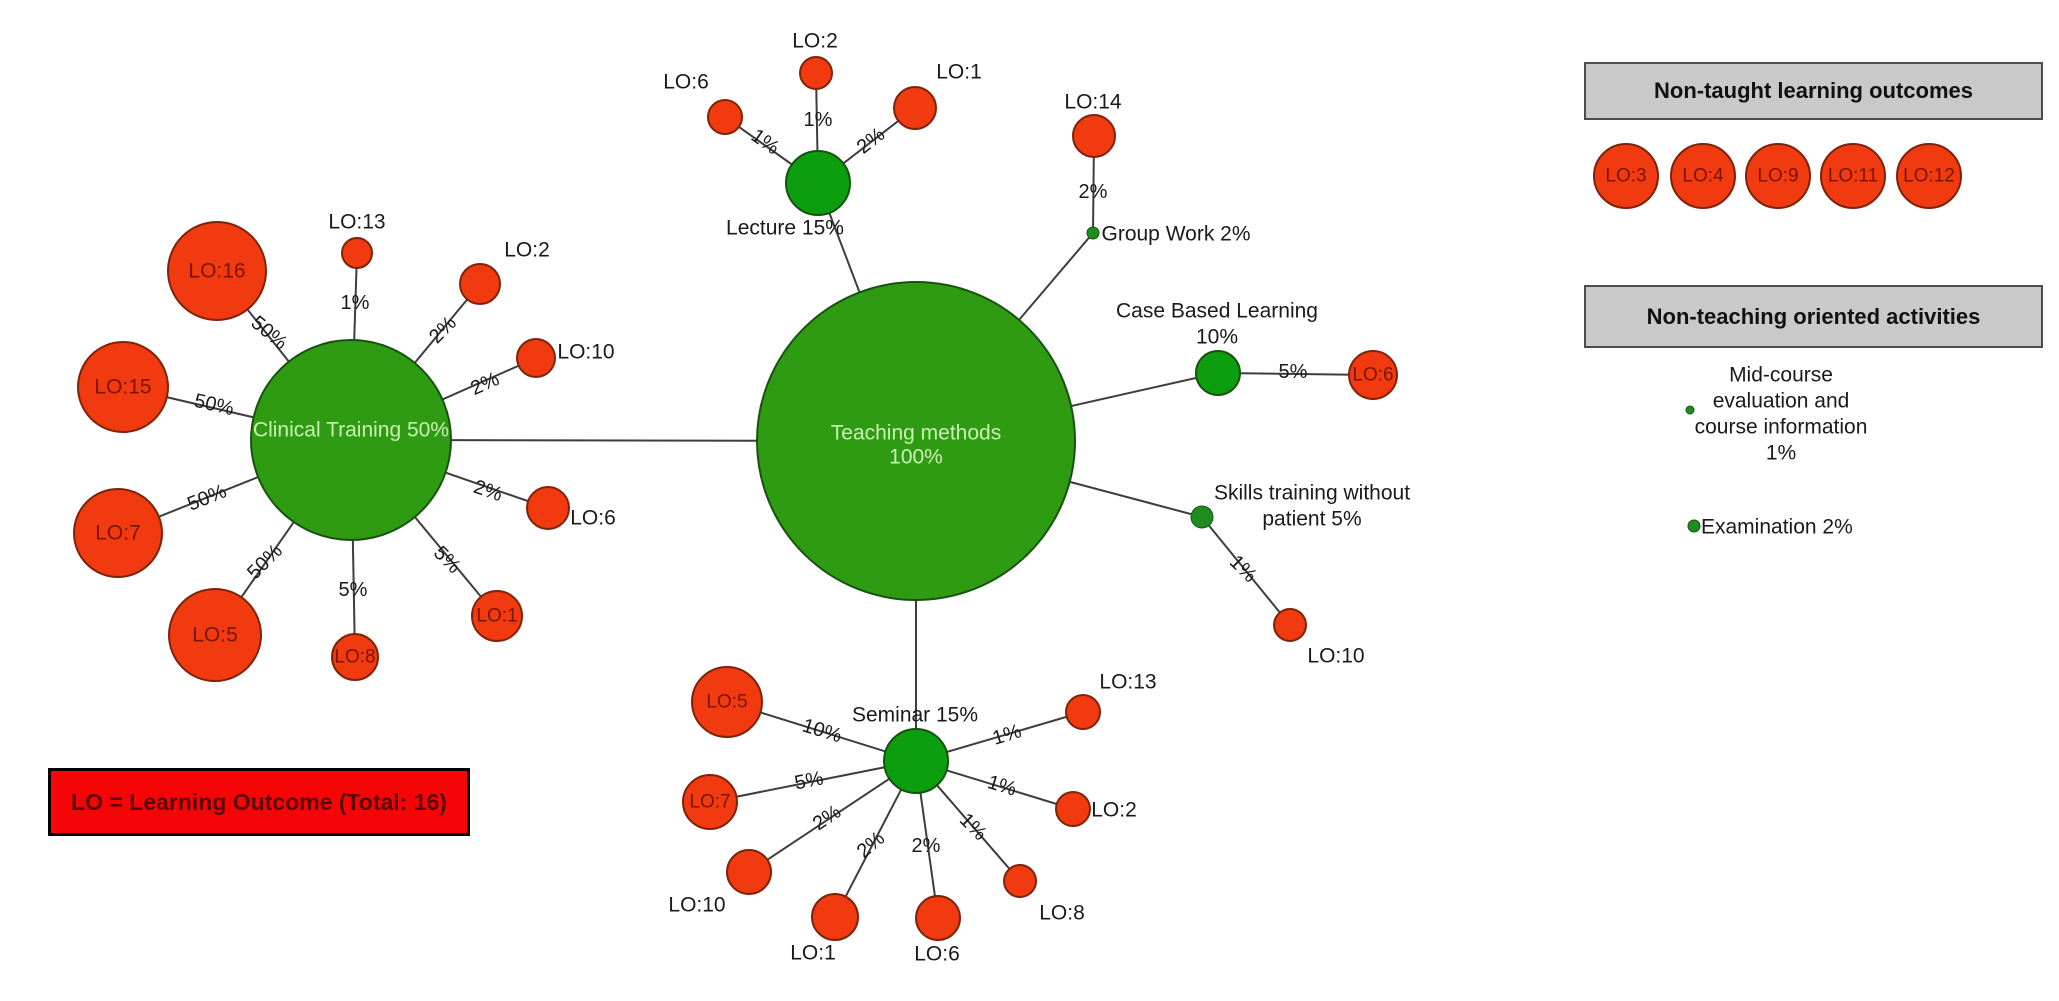 The height and width of the screenshot is (1001, 2059). What do you see at coordinates (816, 73) in the screenshot?
I see `lecture-lo2-node` at bounding box center [816, 73].